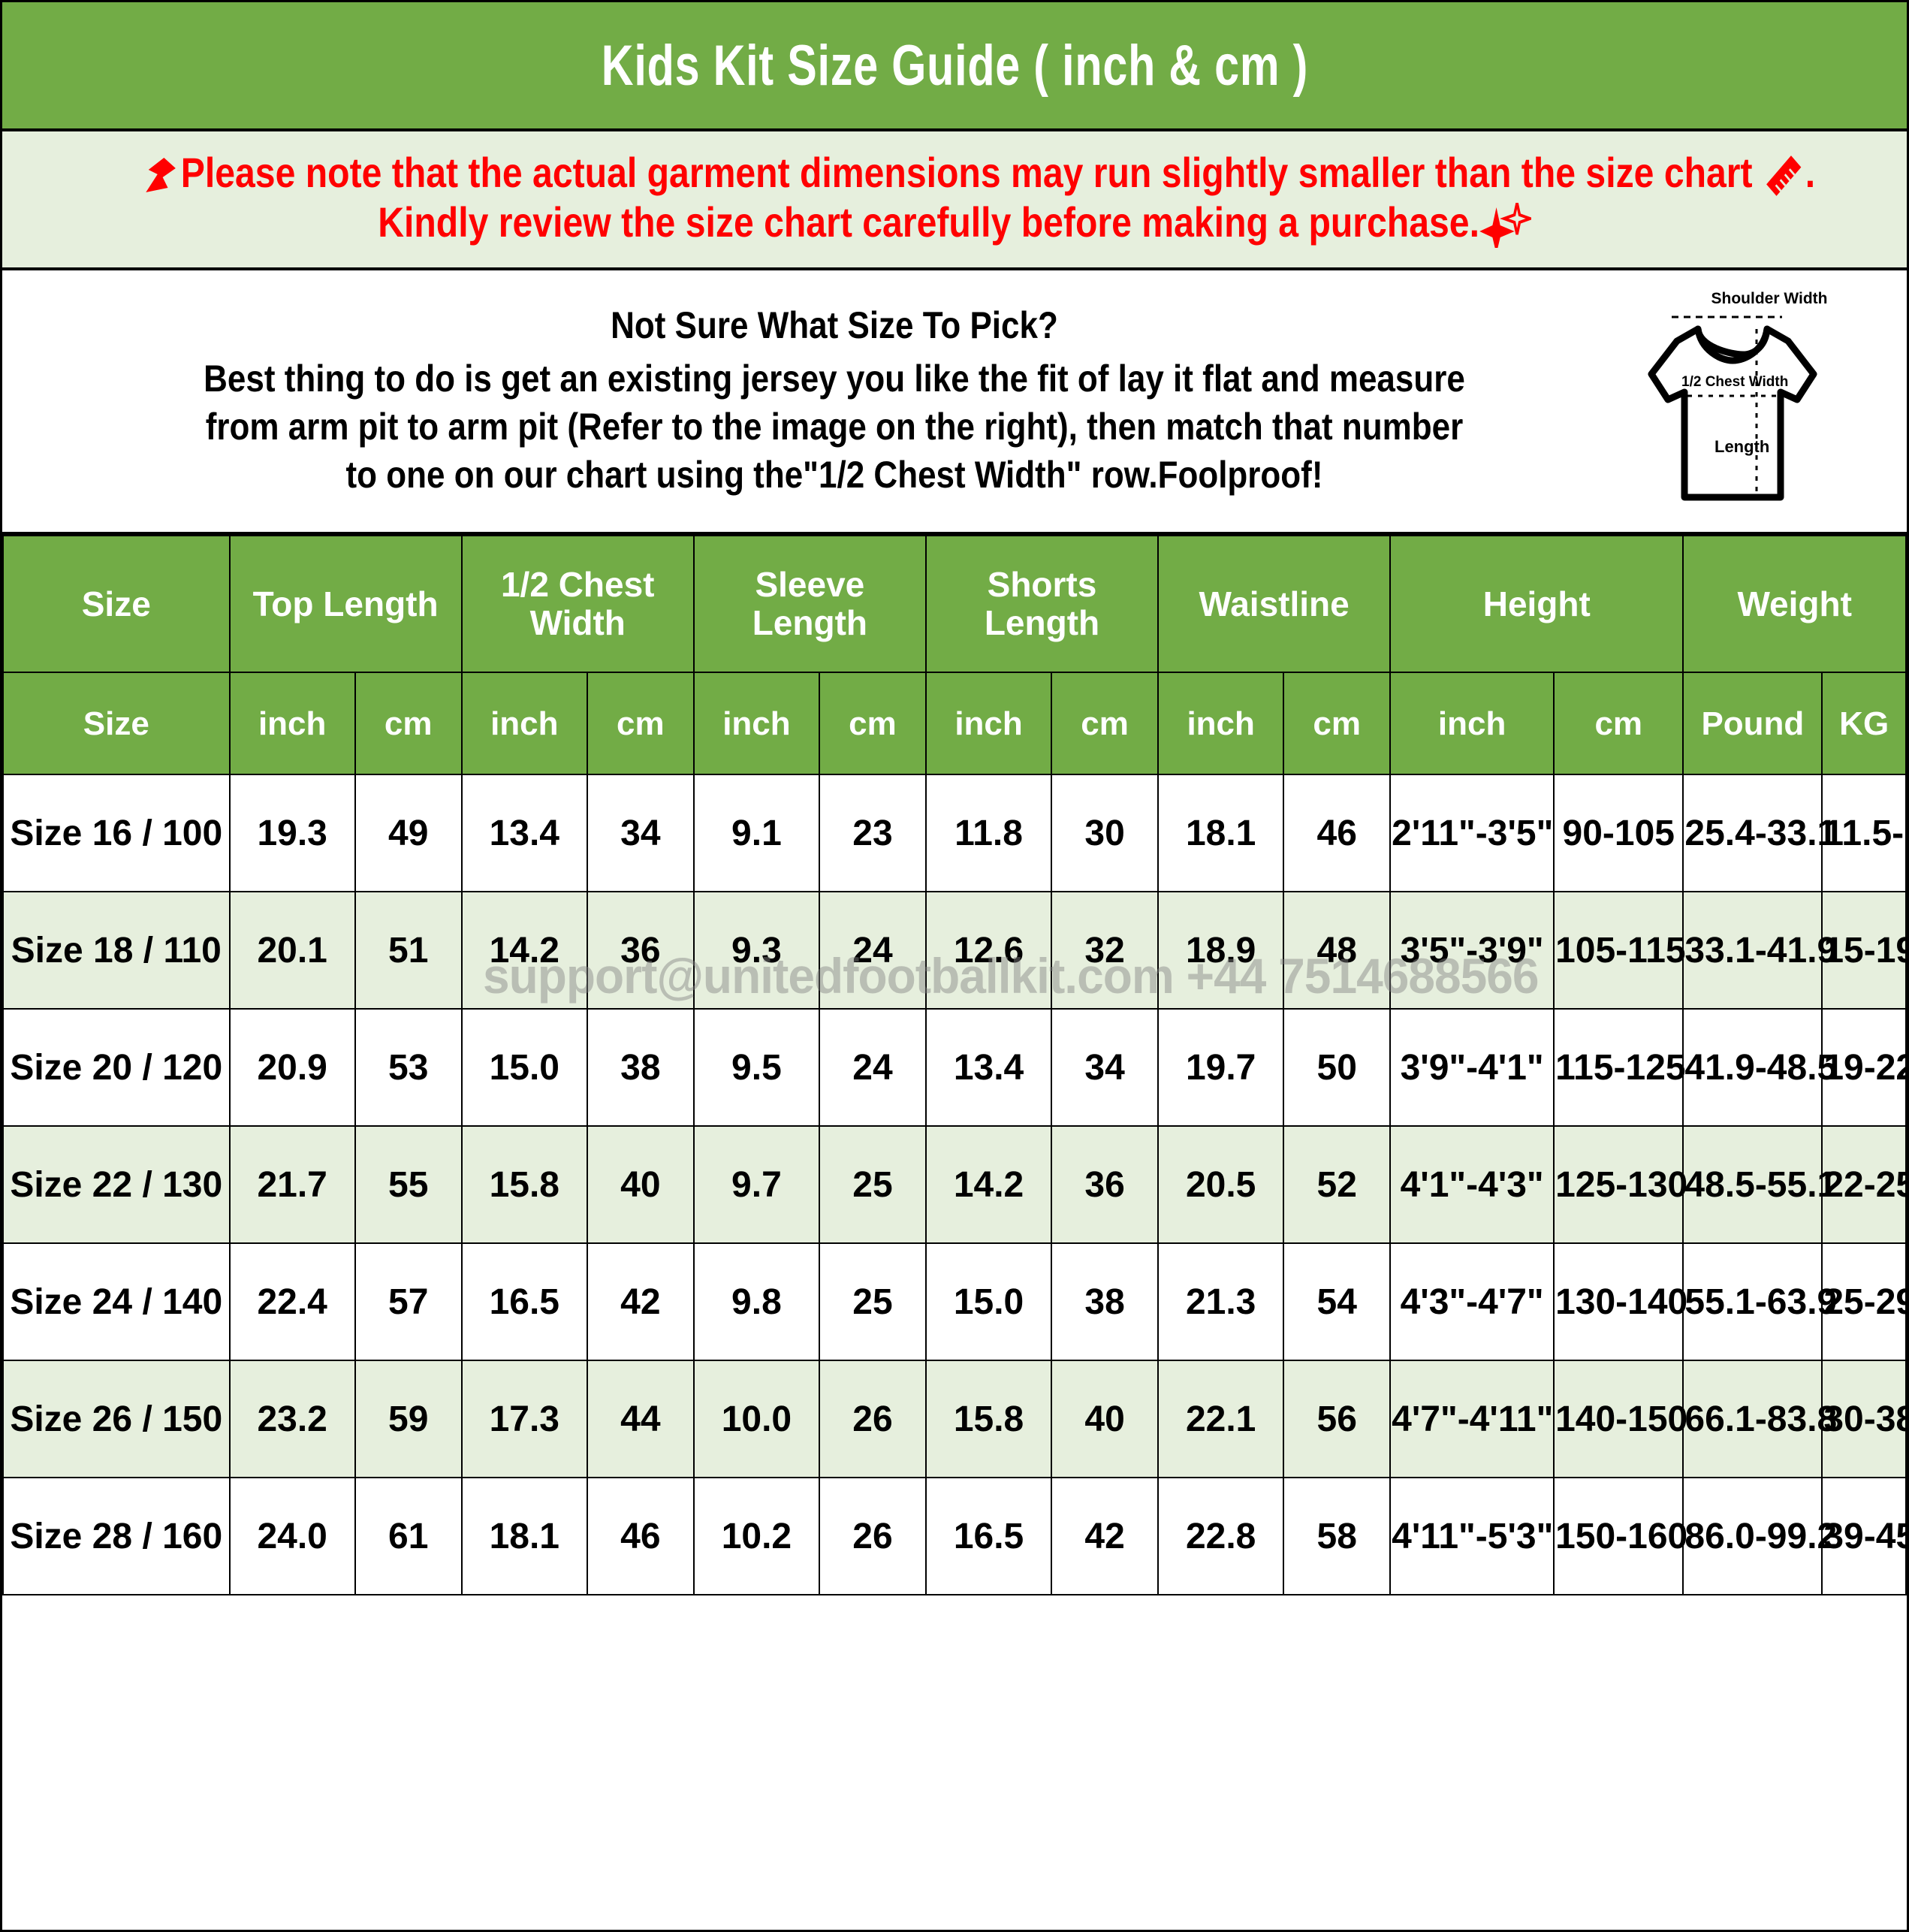 The height and width of the screenshot is (1932, 1909). What do you see at coordinates (1105, 1185) in the screenshot?
I see `cell-shorts-cm: 36` at bounding box center [1105, 1185].